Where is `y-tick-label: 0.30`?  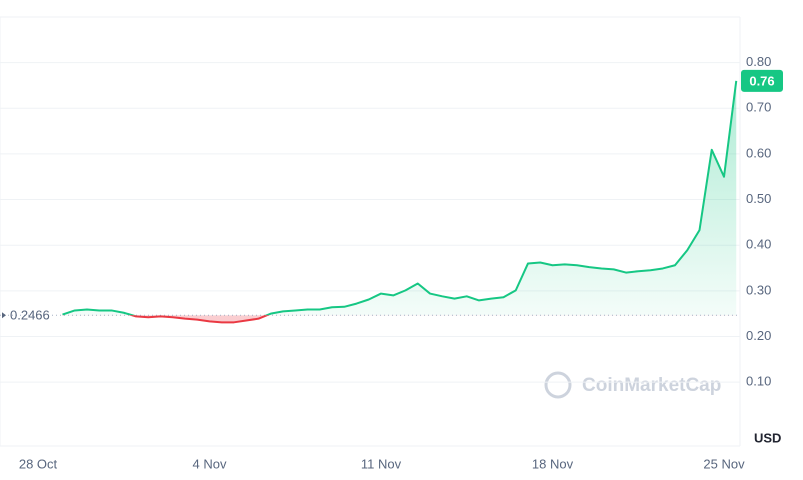 y-tick-label: 0.30 is located at coordinates (758, 289).